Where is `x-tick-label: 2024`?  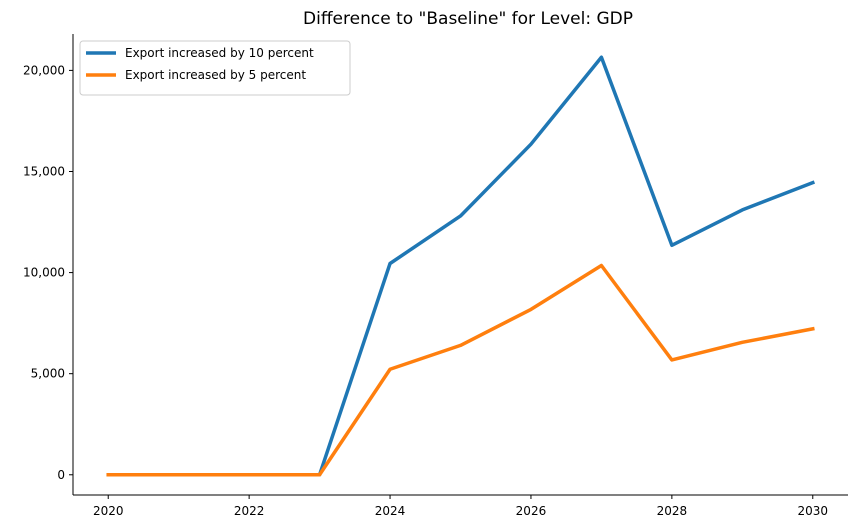 x-tick-label: 2024 is located at coordinates (390, 511).